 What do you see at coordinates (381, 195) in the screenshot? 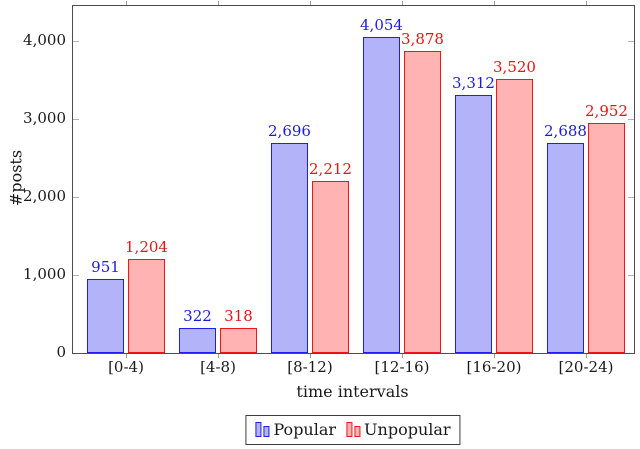
I see `bar-popular-[12-16)` at bounding box center [381, 195].